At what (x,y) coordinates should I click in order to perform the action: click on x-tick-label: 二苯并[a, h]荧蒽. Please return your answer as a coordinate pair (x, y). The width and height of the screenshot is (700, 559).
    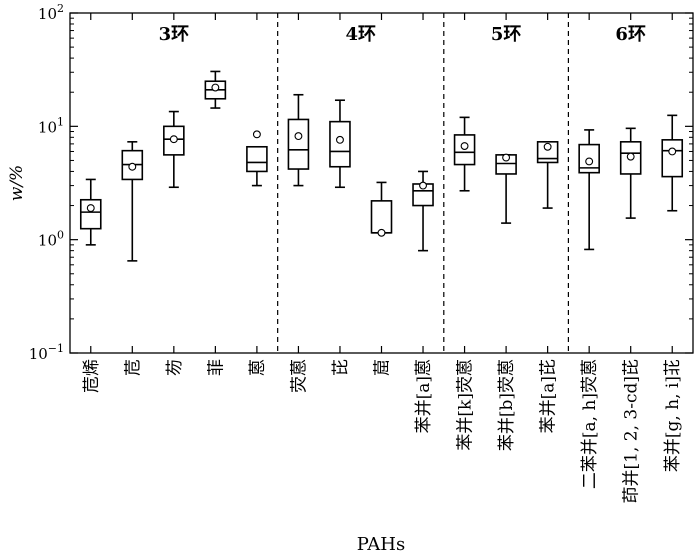
    Looking at the image, I should click on (590, 424).